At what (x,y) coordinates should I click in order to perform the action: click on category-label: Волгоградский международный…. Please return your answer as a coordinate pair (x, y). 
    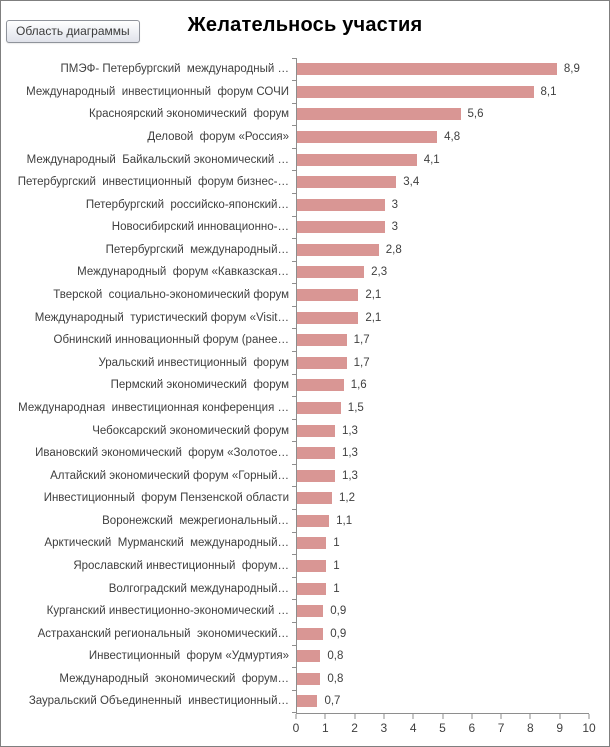
    Looking at the image, I should click on (198, 588).